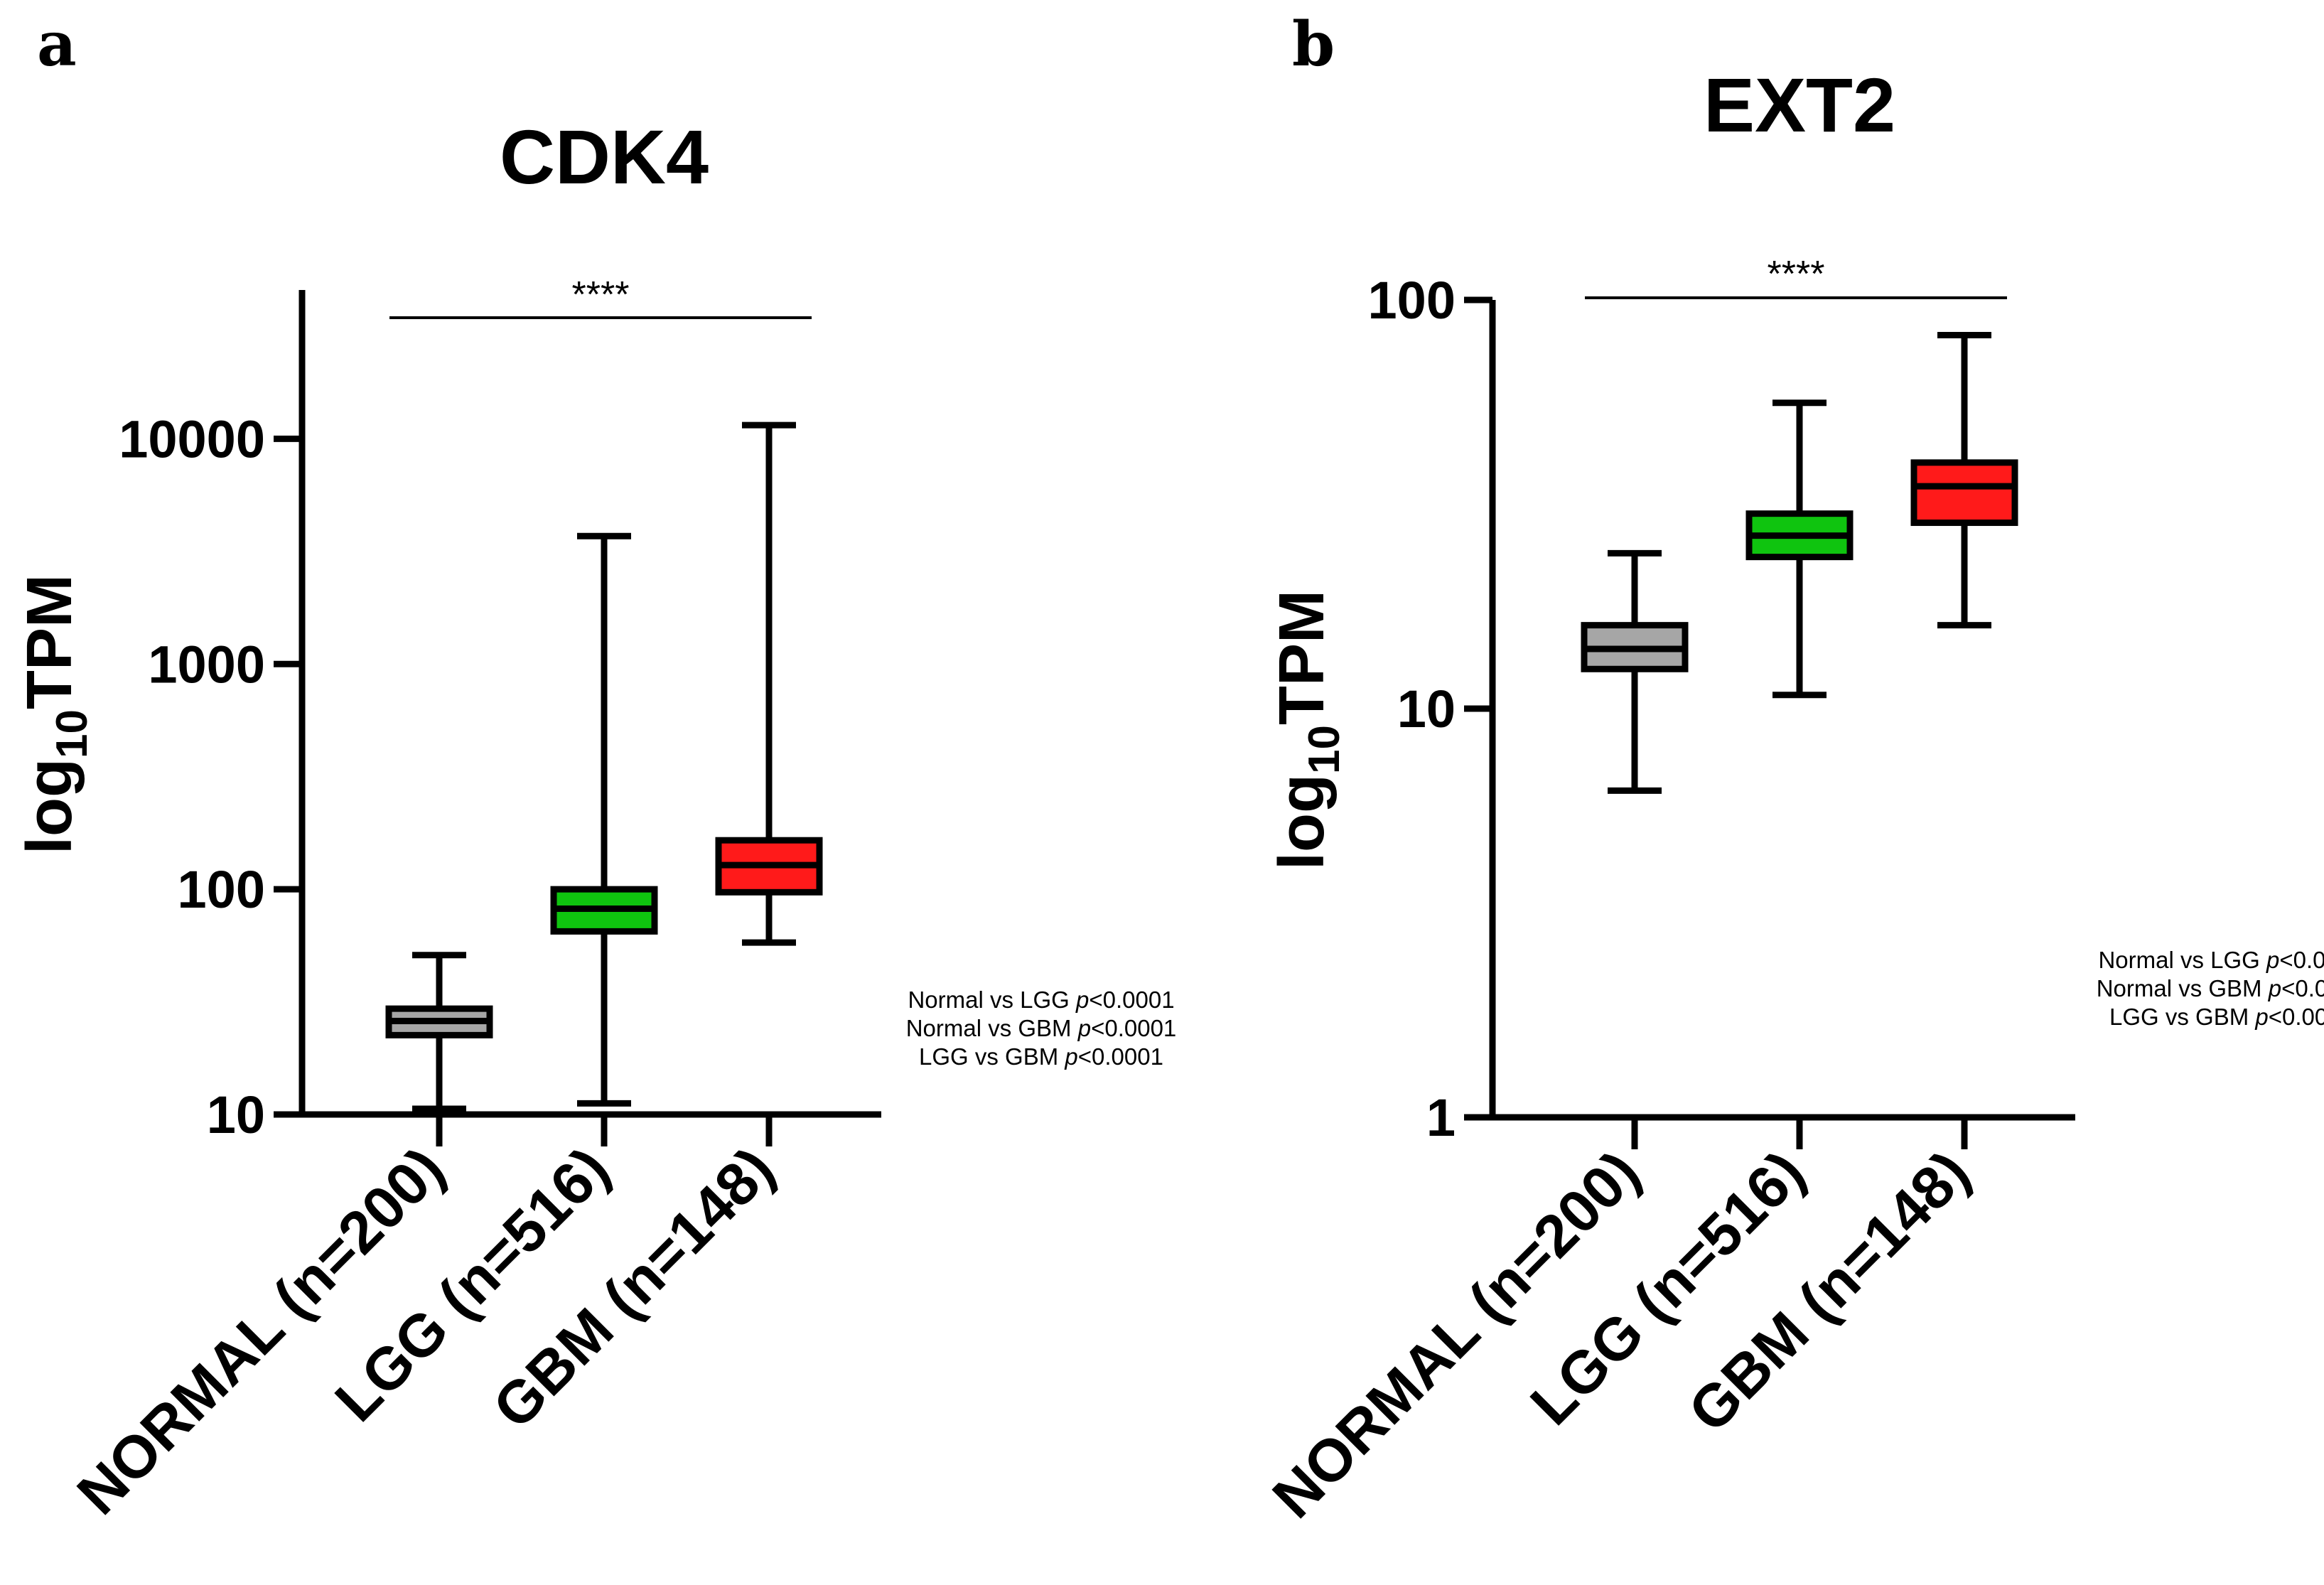 The width and height of the screenshot is (2324, 1585). What do you see at coordinates (1313, 44) in the screenshot?
I see `panel-letter: b` at bounding box center [1313, 44].